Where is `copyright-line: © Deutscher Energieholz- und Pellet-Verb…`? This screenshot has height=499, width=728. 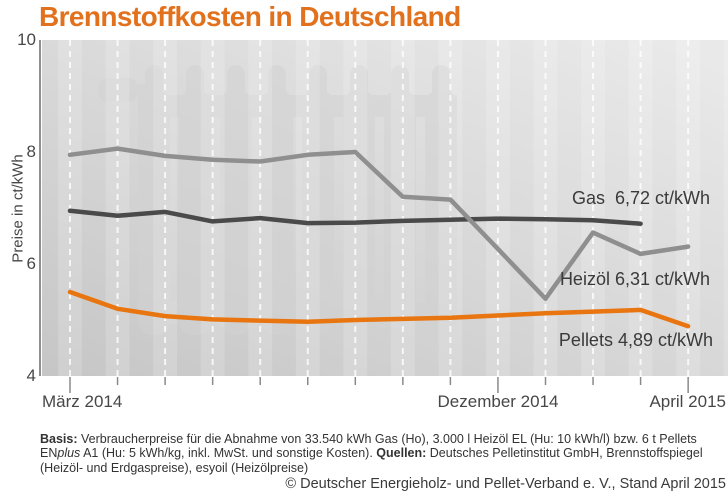 copyright-line: © Deutscher Energieholz- und Pellet-Verb… is located at coordinates (505, 484).